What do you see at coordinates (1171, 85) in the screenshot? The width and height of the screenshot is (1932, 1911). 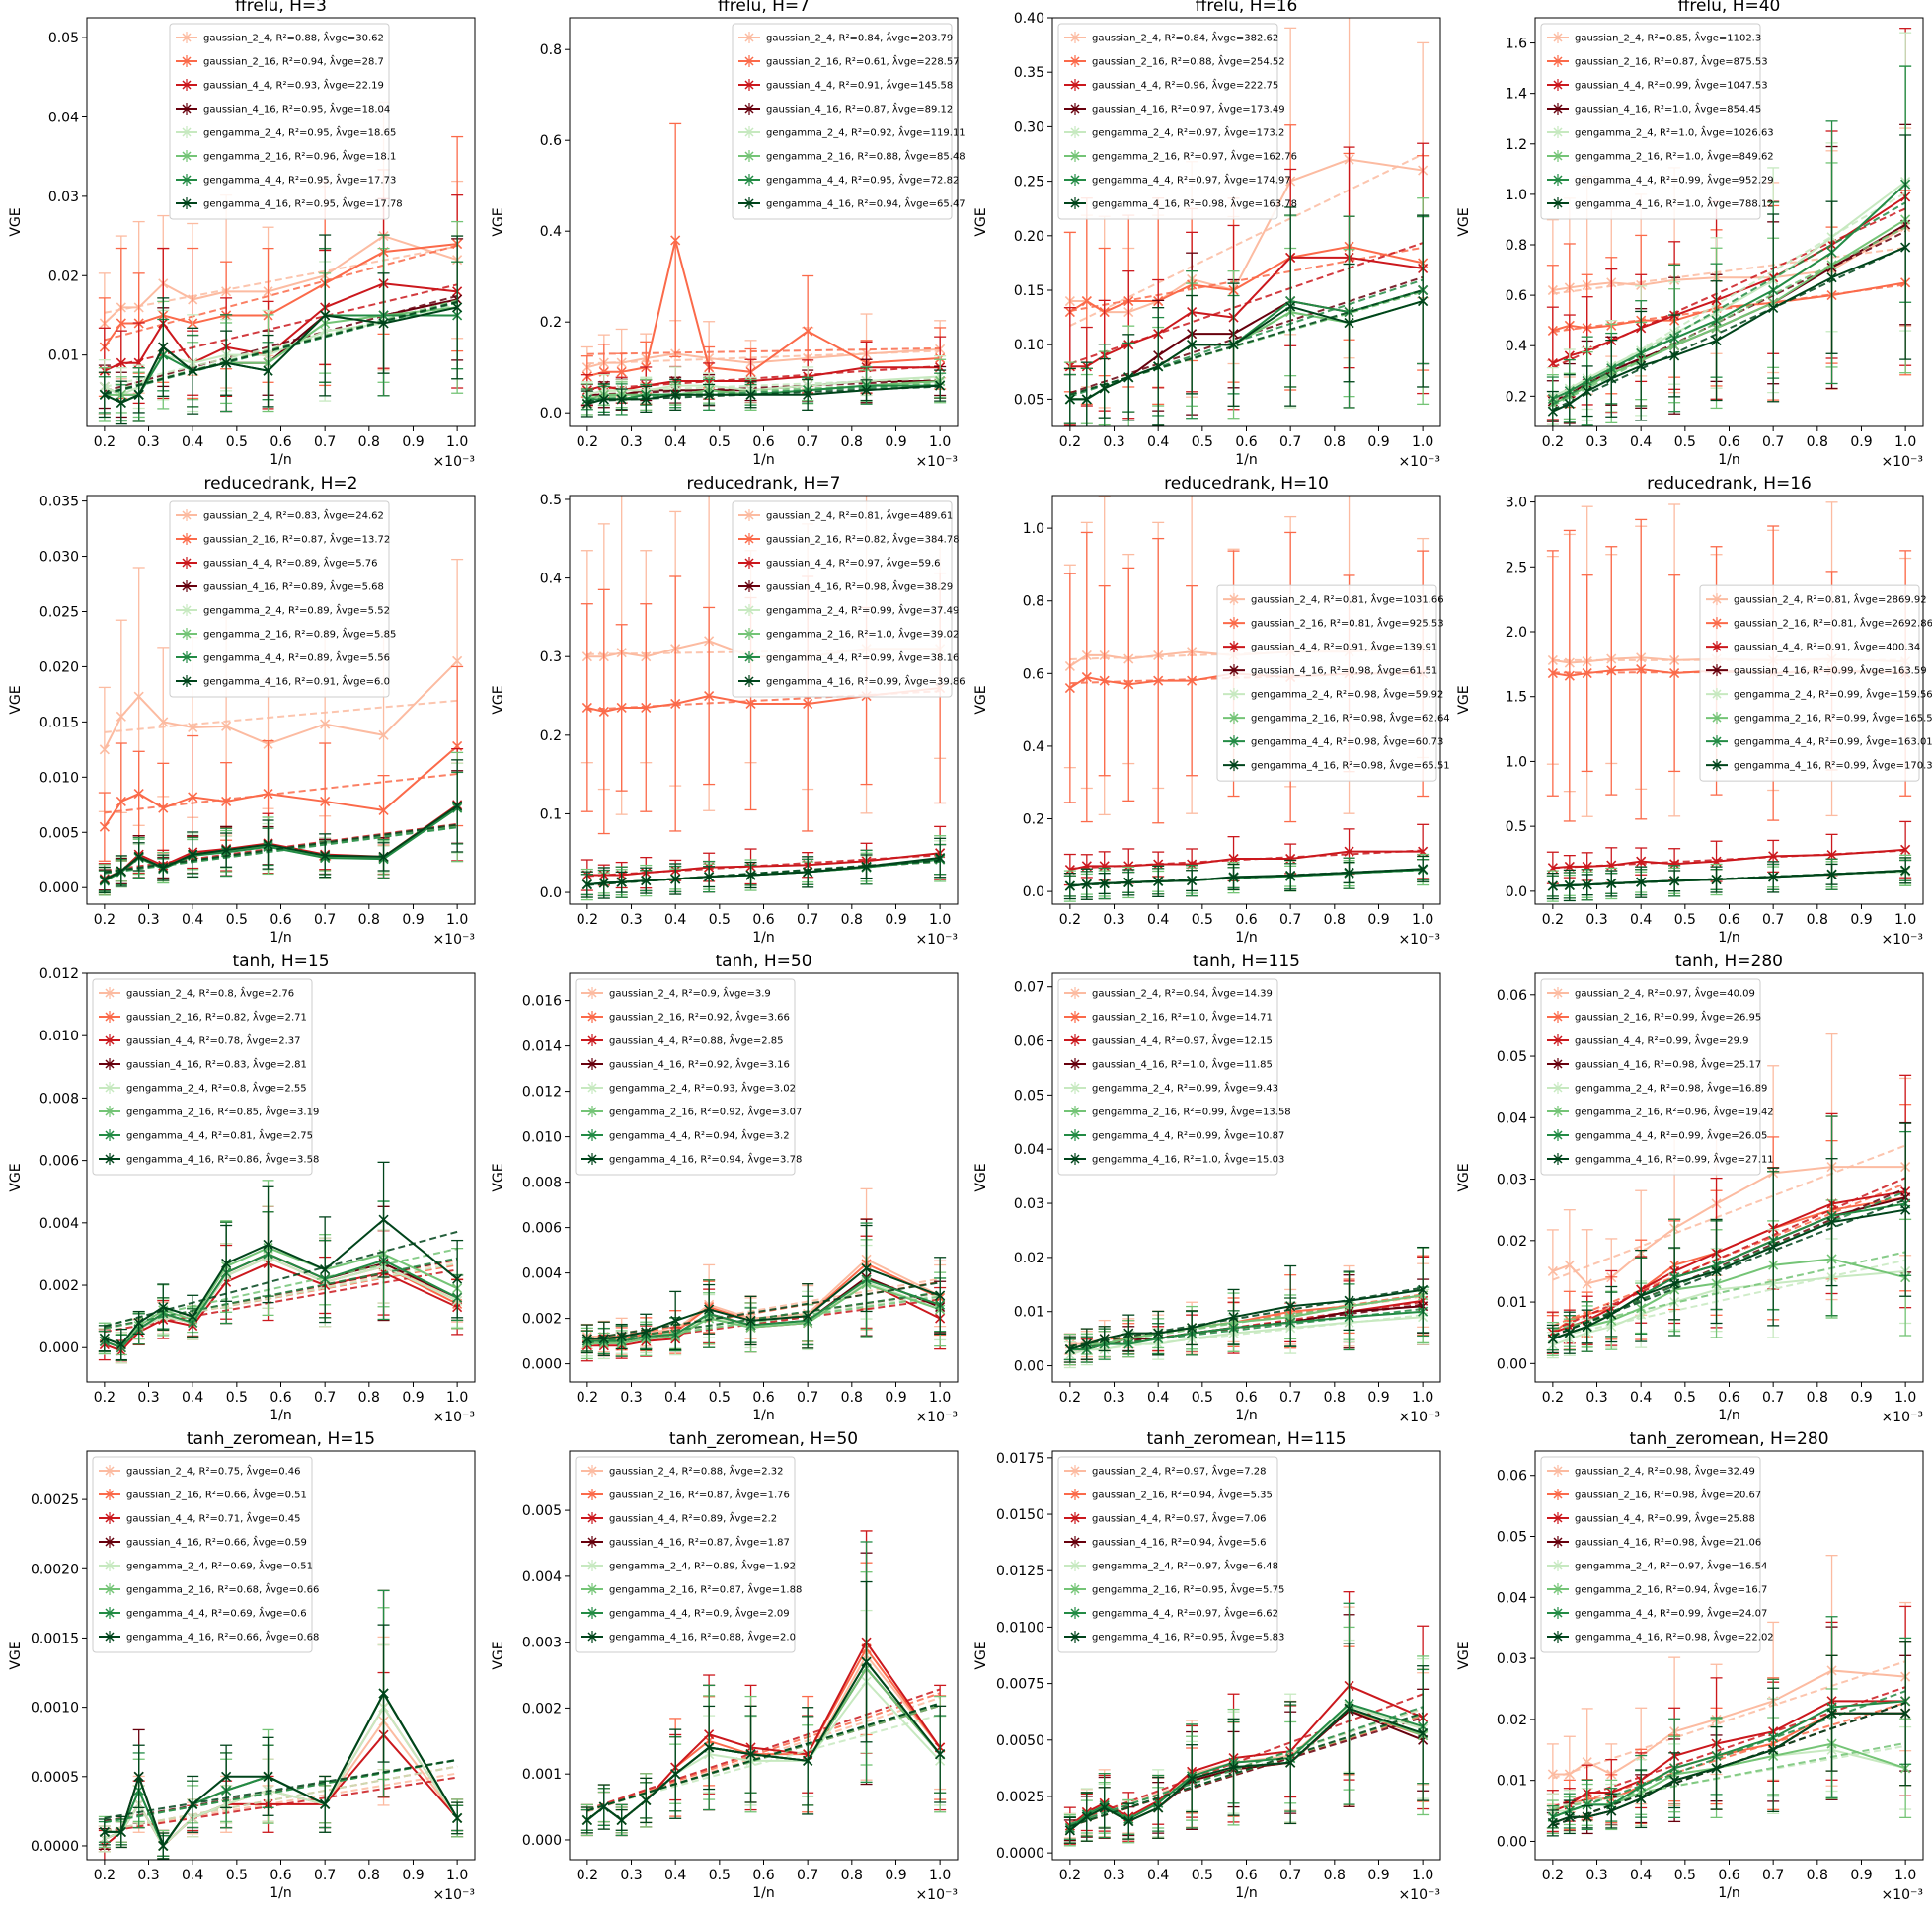 I see `legend-entry: gaussian_4_4, R²=0.96, λ̂vge=222.75` at bounding box center [1171, 85].